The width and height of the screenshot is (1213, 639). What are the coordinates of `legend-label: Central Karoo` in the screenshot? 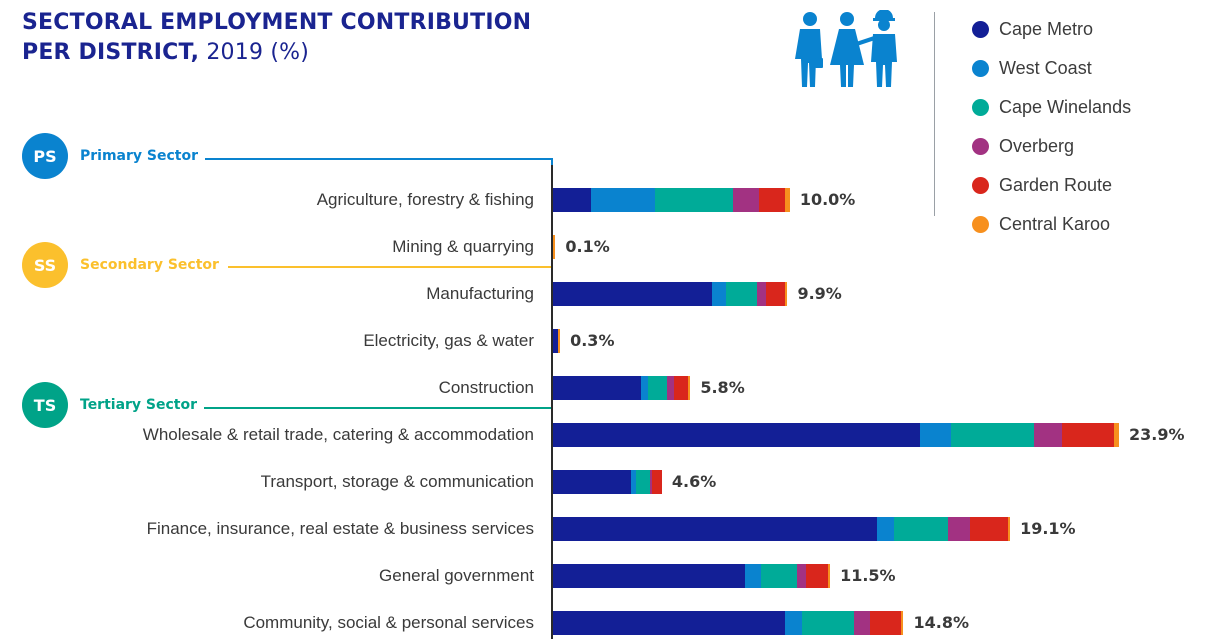 It's located at (1055, 224).